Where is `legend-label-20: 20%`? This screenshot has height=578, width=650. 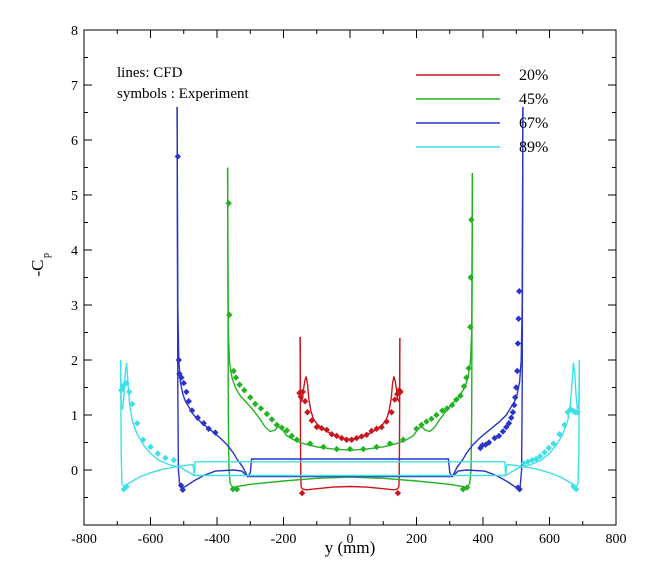
legend-label-20: 20% is located at coordinates (533, 75).